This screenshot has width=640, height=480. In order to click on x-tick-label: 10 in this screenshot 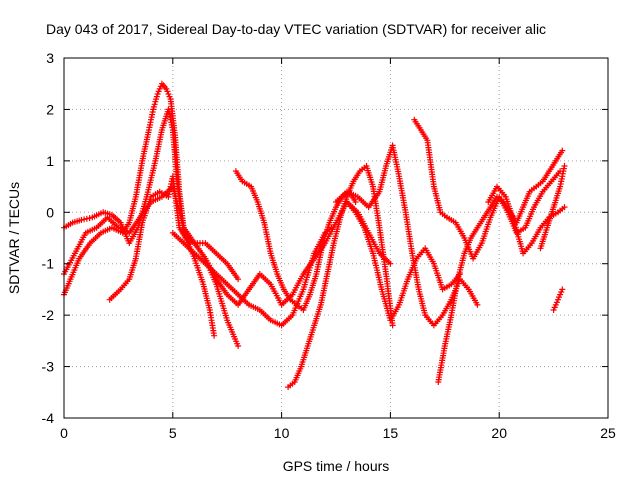, I will do `click(282, 433)`.